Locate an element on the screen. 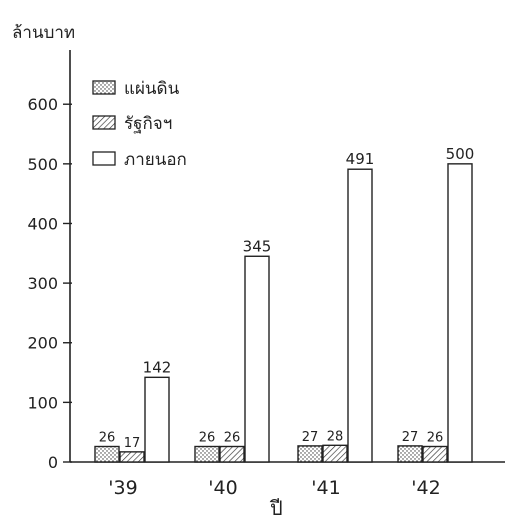 Image resolution: width=516 pixels, height=524 pixels. x-tick-label: '39 is located at coordinates (122, 488).